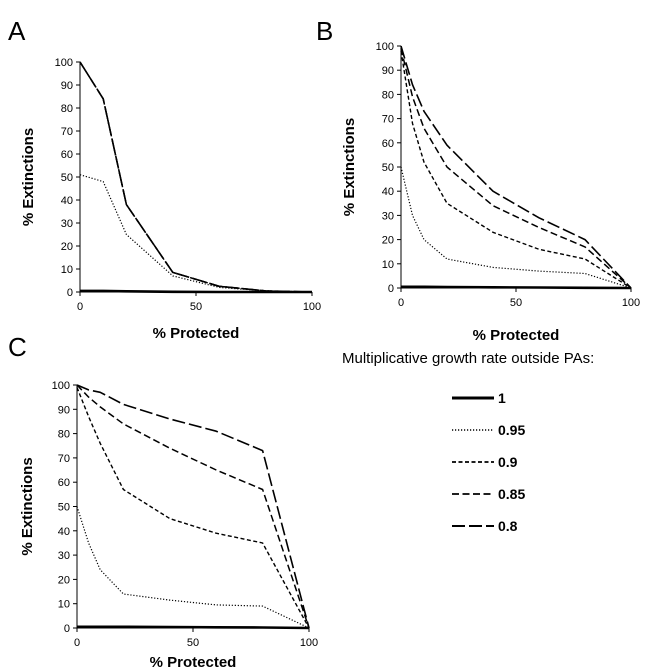 The width and height of the screenshot is (661, 671). I want to click on legend-label: 0.95, so click(511, 430).